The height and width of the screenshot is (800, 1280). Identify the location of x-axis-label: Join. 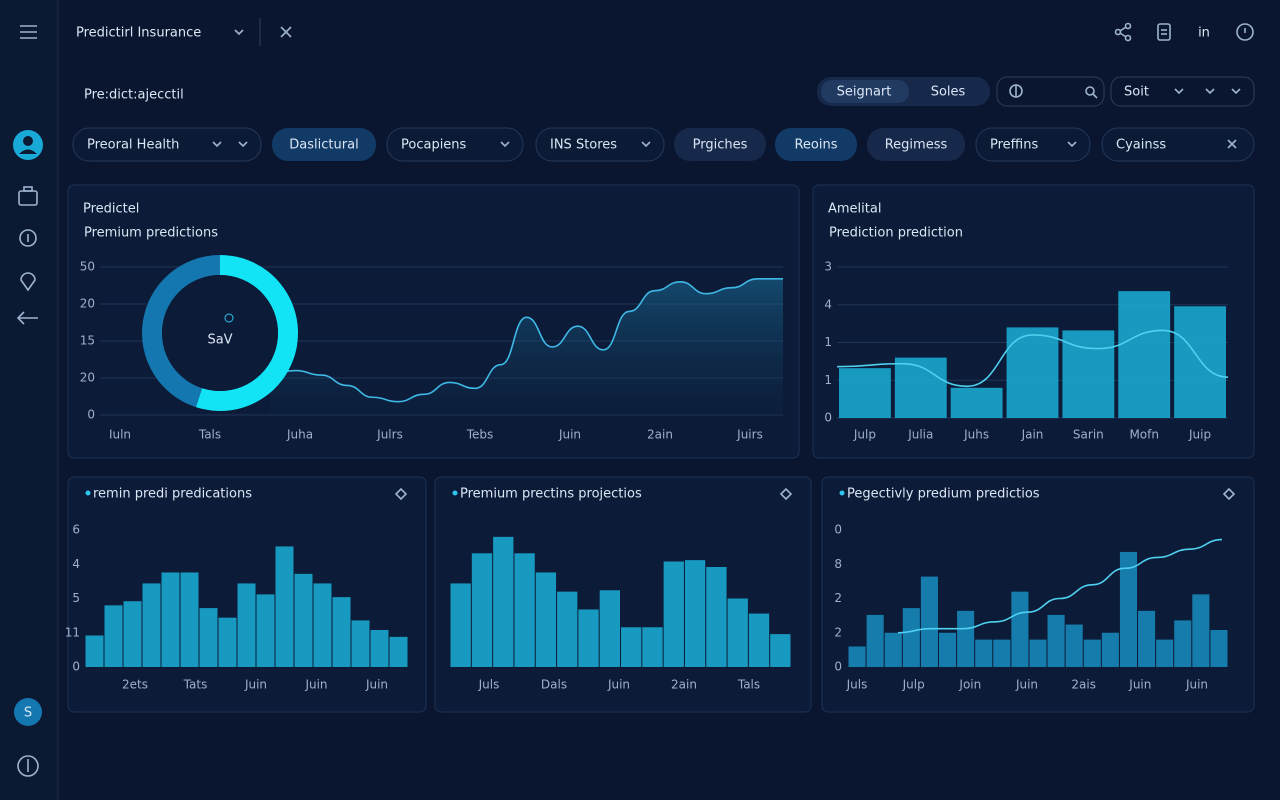
(969, 685).